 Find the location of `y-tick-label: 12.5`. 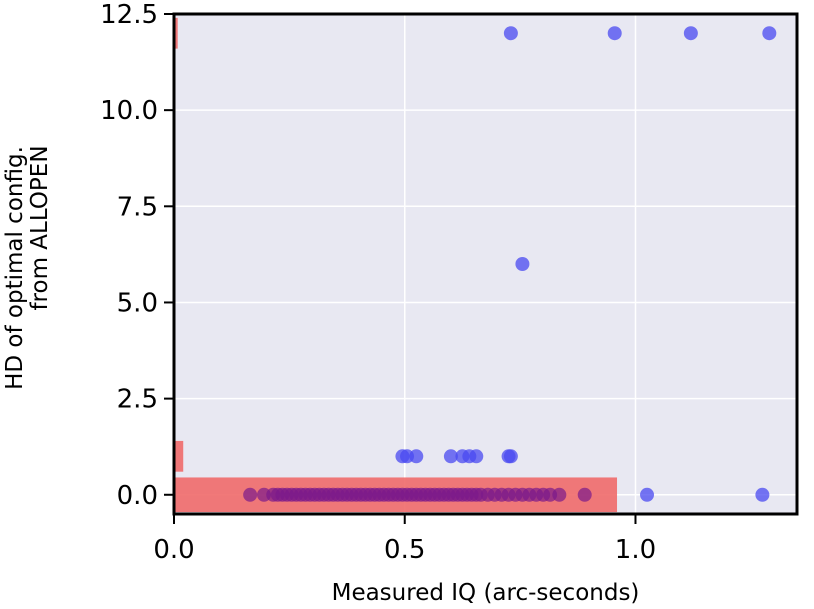

y-tick-label: 12.5 is located at coordinates (129, 15).